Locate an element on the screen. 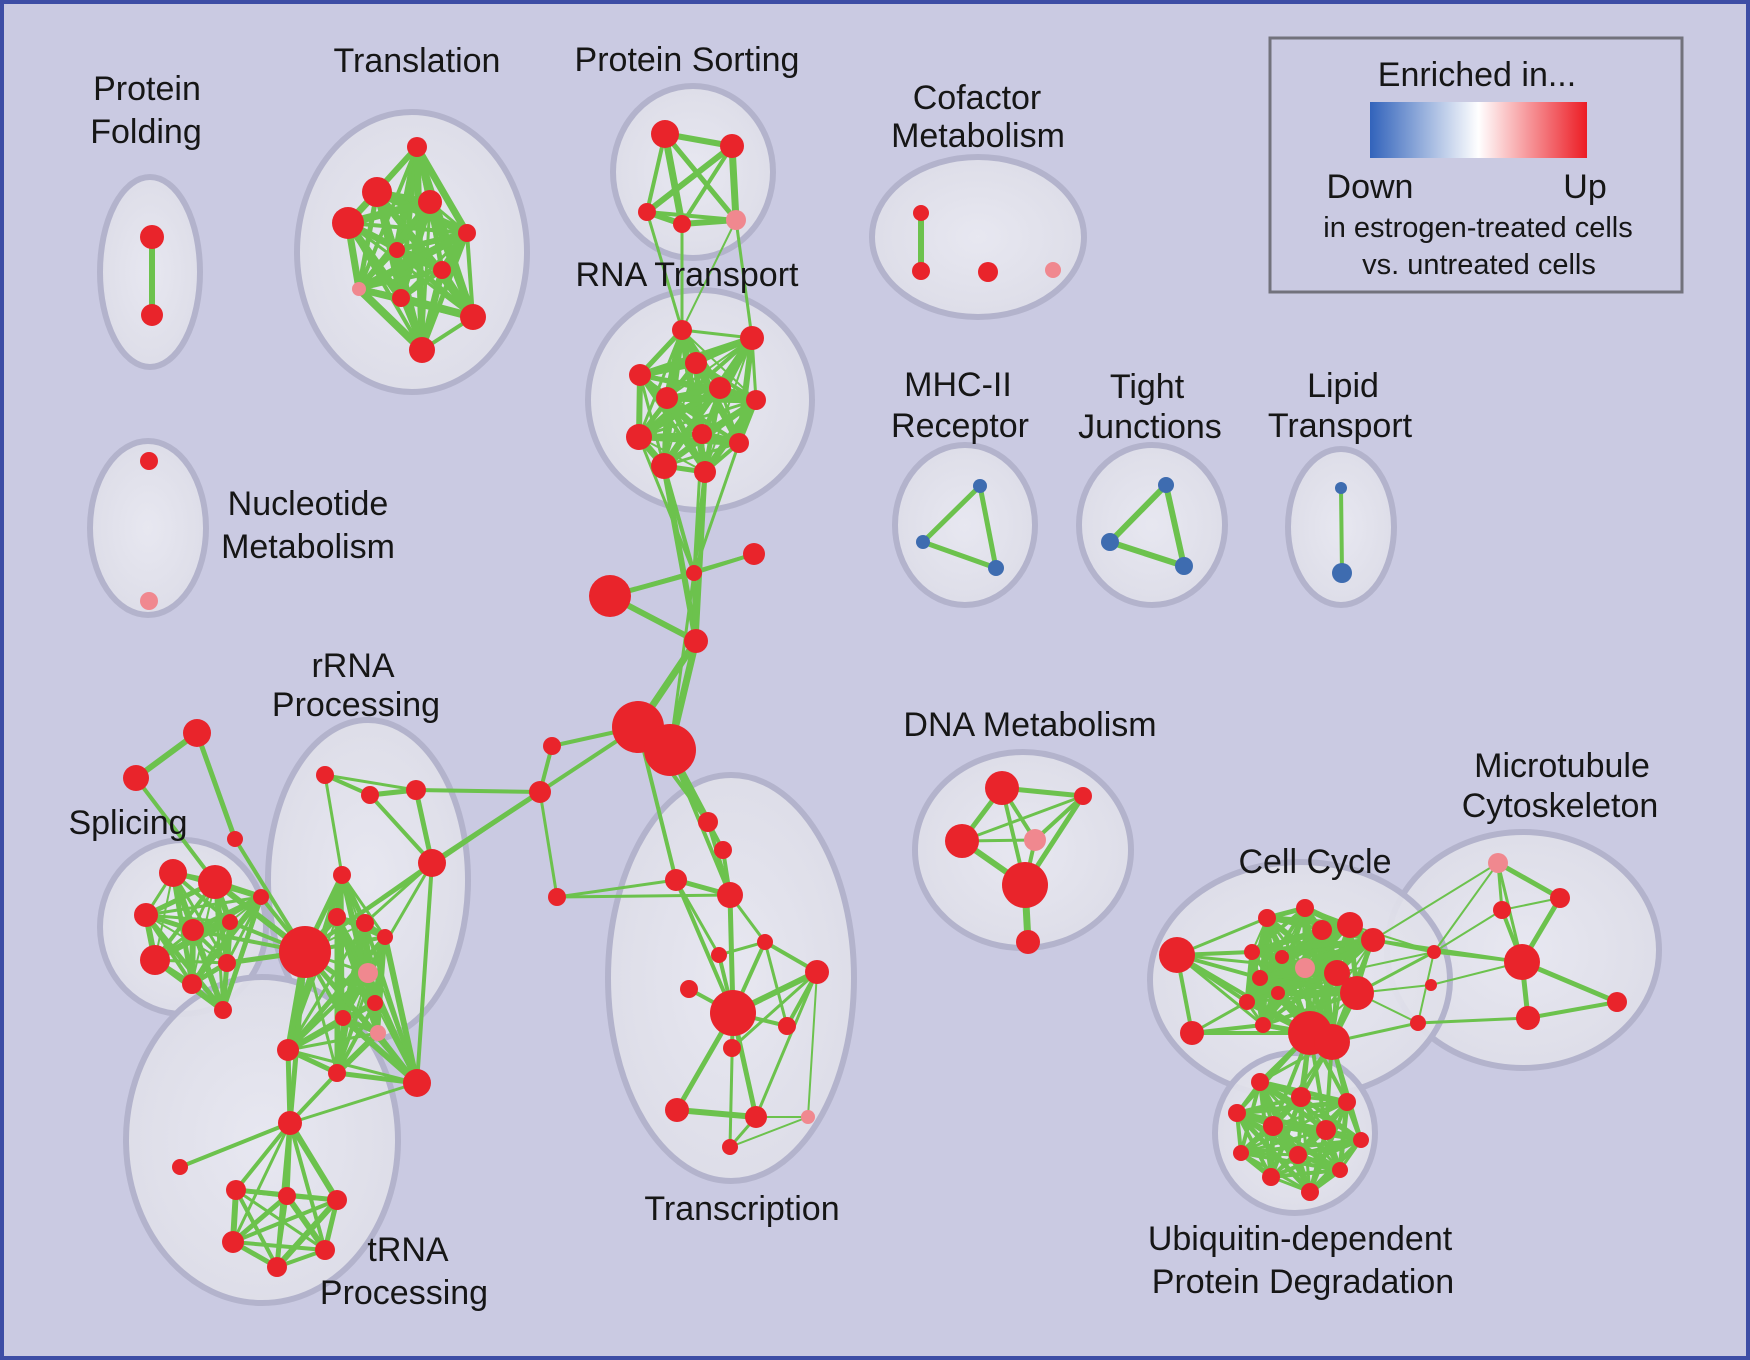 The image size is (1750, 1360). cluster-label: Protein Sorting is located at coordinates (687, 60).